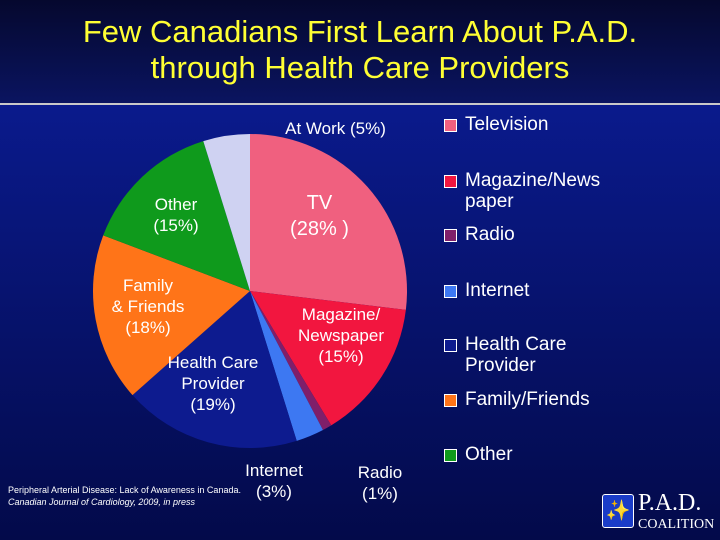 Image resolution: width=720 pixels, height=540 pixels. I want to click on legend-label: Other, so click(489, 454).